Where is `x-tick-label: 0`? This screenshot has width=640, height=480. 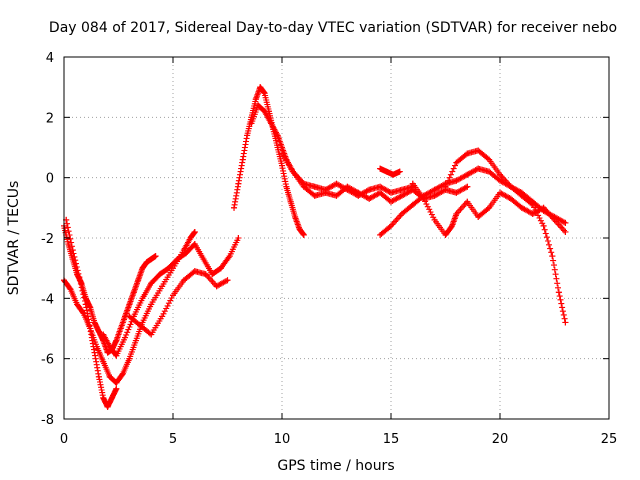
x-tick-label: 0 is located at coordinates (64, 439).